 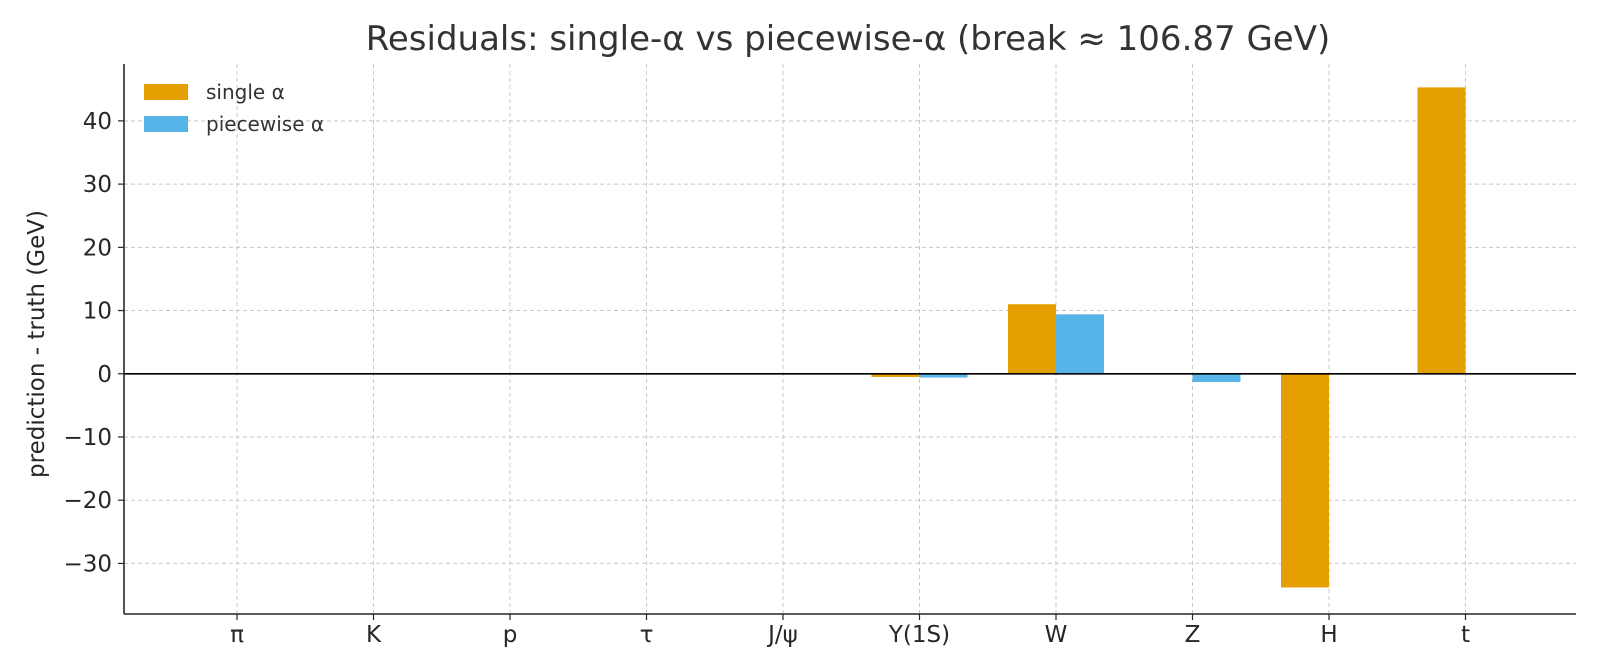 I want to click on y-tick-label: 0, so click(x=104, y=375).